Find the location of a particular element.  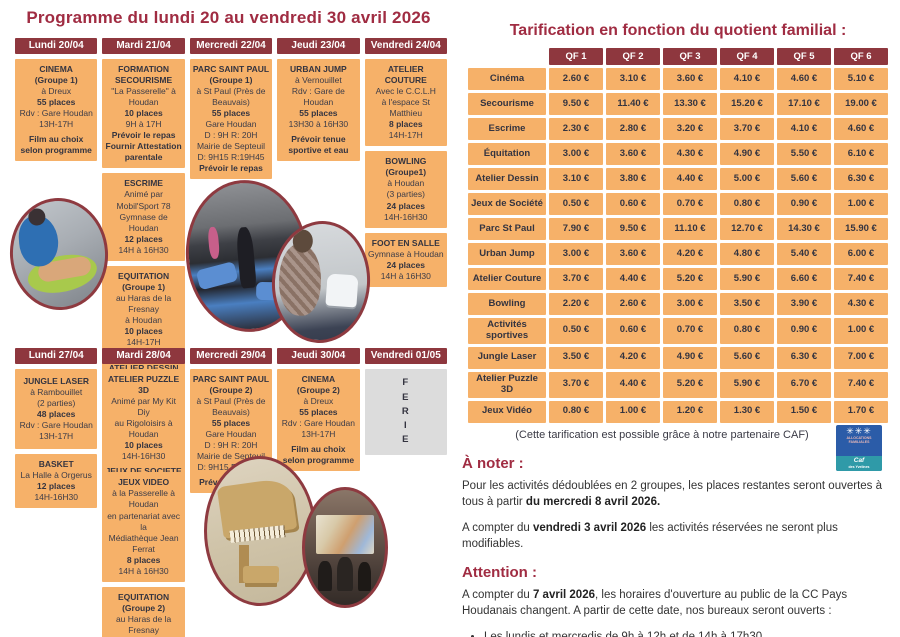

tarif-value-cell: 15.90 € is located at coordinates (861, 229).